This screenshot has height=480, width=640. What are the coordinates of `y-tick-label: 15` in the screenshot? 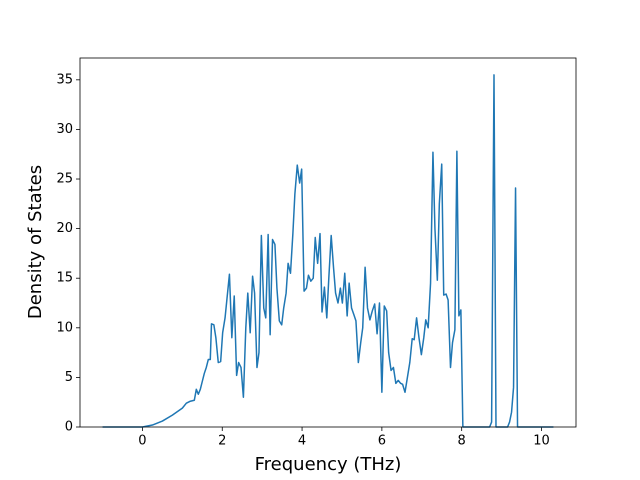 It's located at (64, 278).